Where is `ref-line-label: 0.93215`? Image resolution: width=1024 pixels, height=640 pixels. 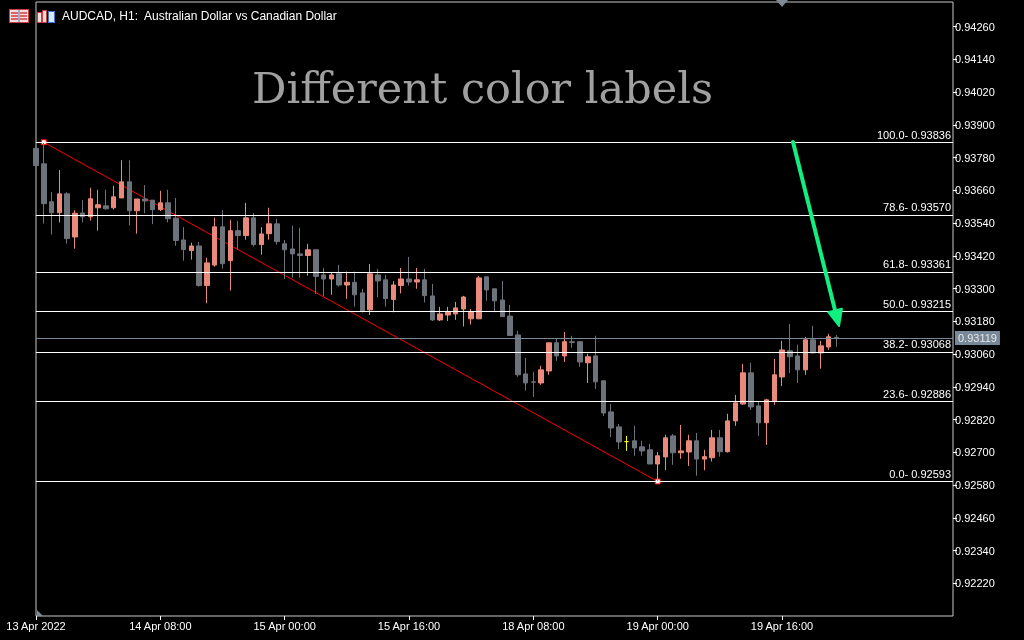
ref-line-label: 0.93215 is located at coordinates (931, 304).